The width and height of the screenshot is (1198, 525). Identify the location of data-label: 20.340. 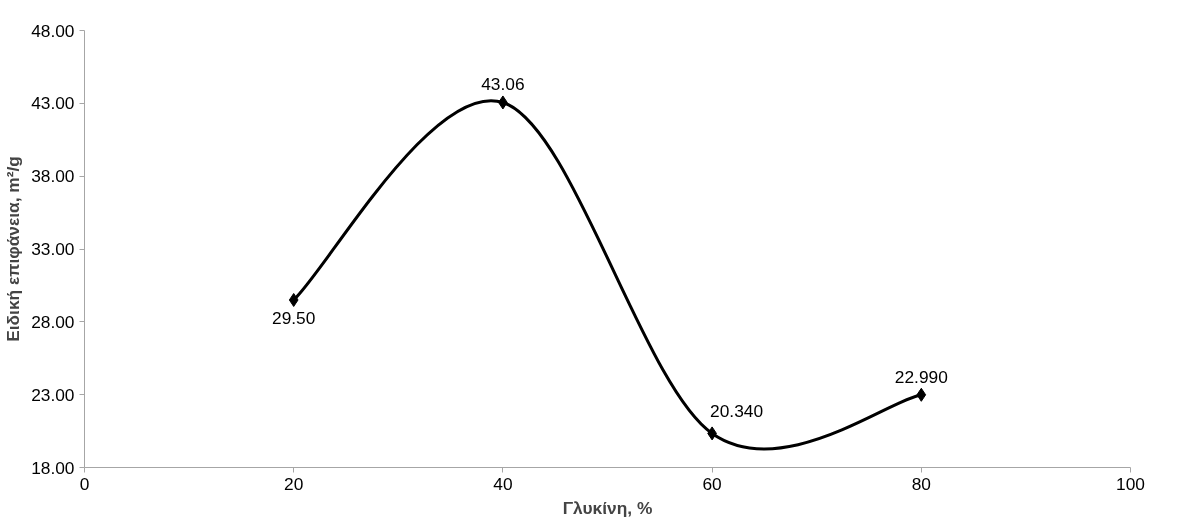
(737, 411).